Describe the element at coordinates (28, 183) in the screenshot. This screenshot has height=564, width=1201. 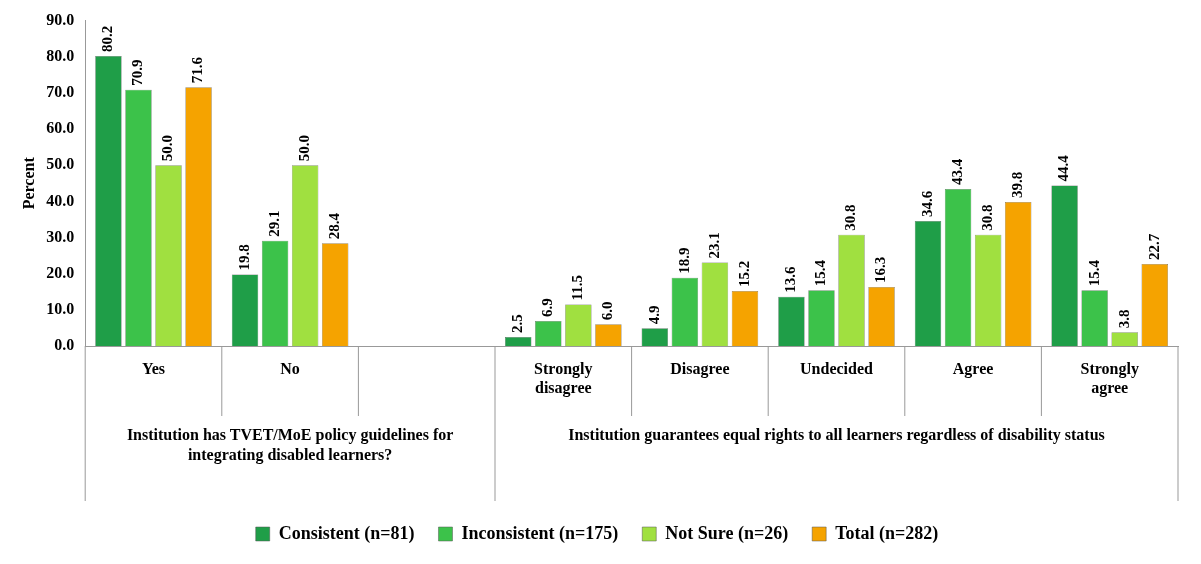
I see `y-axis-title: Percent` at that location.